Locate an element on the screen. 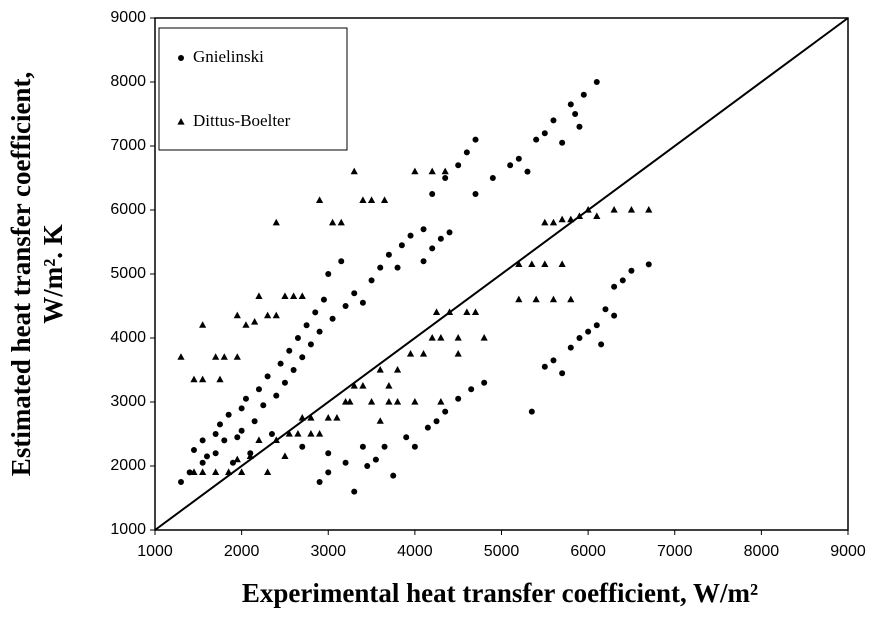 The height and width of the screenshot is (619, 875). y-tick-label: 4000 is located at coordinates (128, 337).